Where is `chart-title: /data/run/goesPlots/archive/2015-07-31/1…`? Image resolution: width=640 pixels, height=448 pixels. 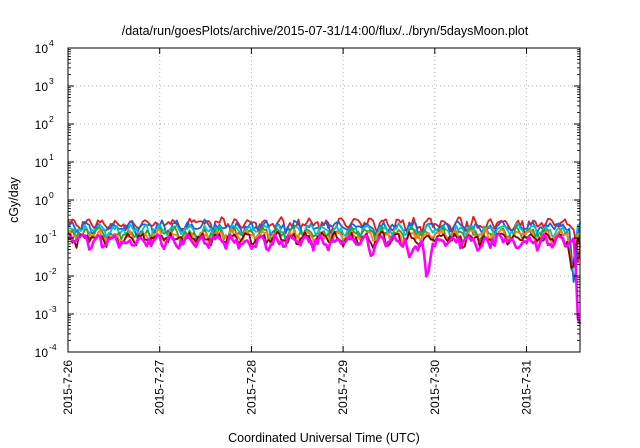
chart-title: /data/run/goesPlots/archive/2015-07-31/1… is located at coordinates (325, 31).